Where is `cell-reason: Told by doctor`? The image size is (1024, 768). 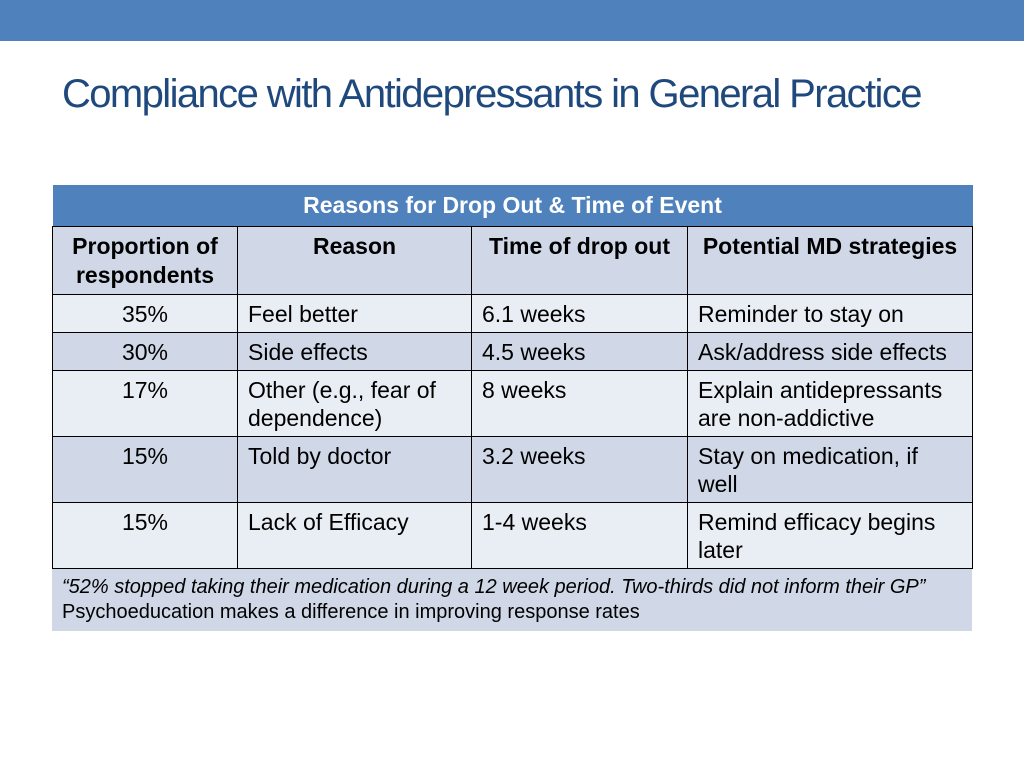 cell-reason: Told by doctor is located at coordinates (354, 469).